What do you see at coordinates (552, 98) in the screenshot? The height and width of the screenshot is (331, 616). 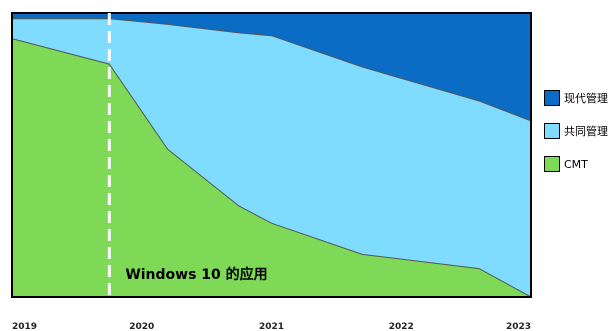 I see `legend-swatch-modern` at bounding box center [552, 98].